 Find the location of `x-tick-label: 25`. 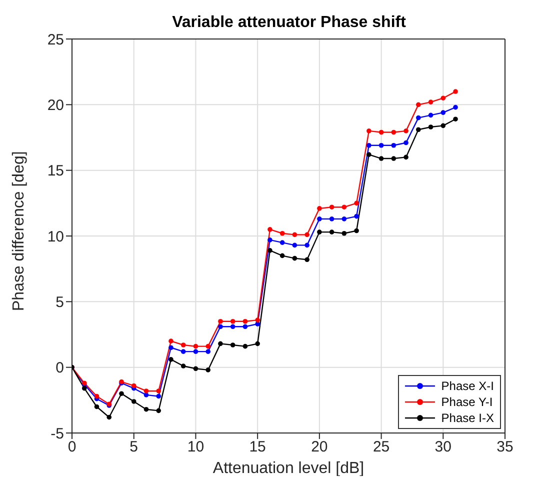

x-tick-label: 25 is located at coordinates (381, 447).